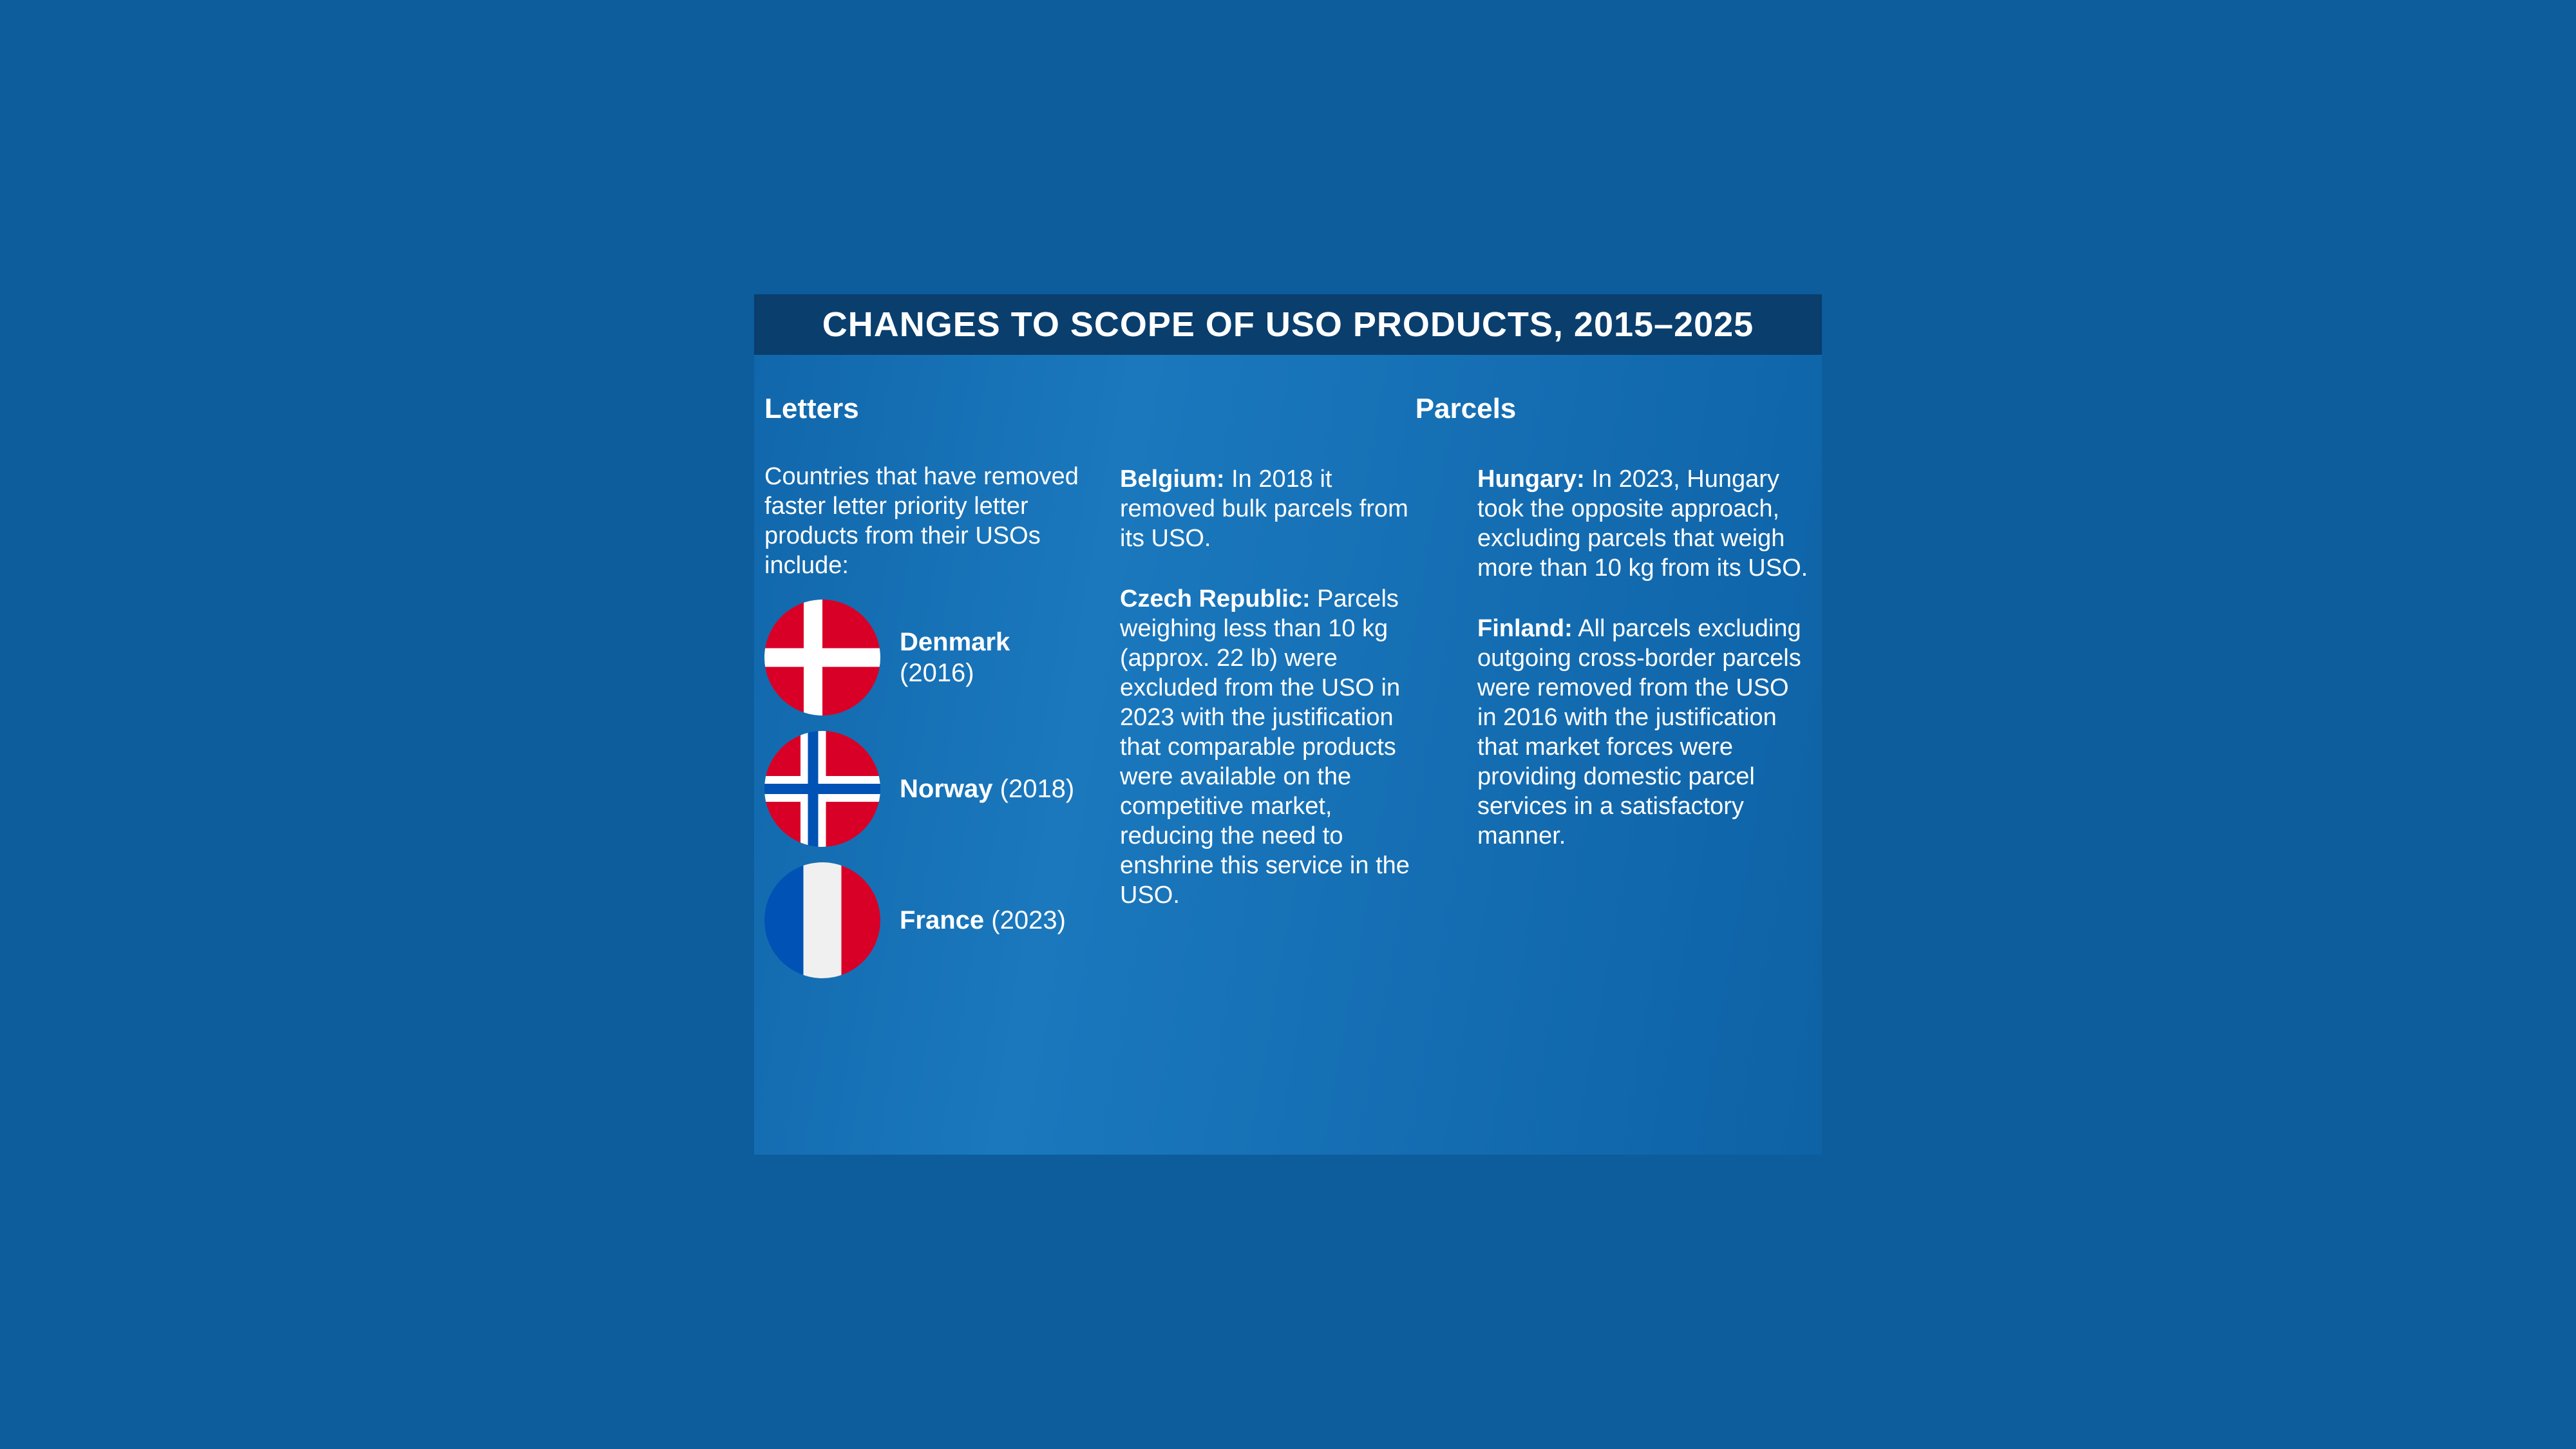  What do you see at coordinates (822, 920) in the screenshot?
I see `france-flag-icon` at bounding box center [822, 920].